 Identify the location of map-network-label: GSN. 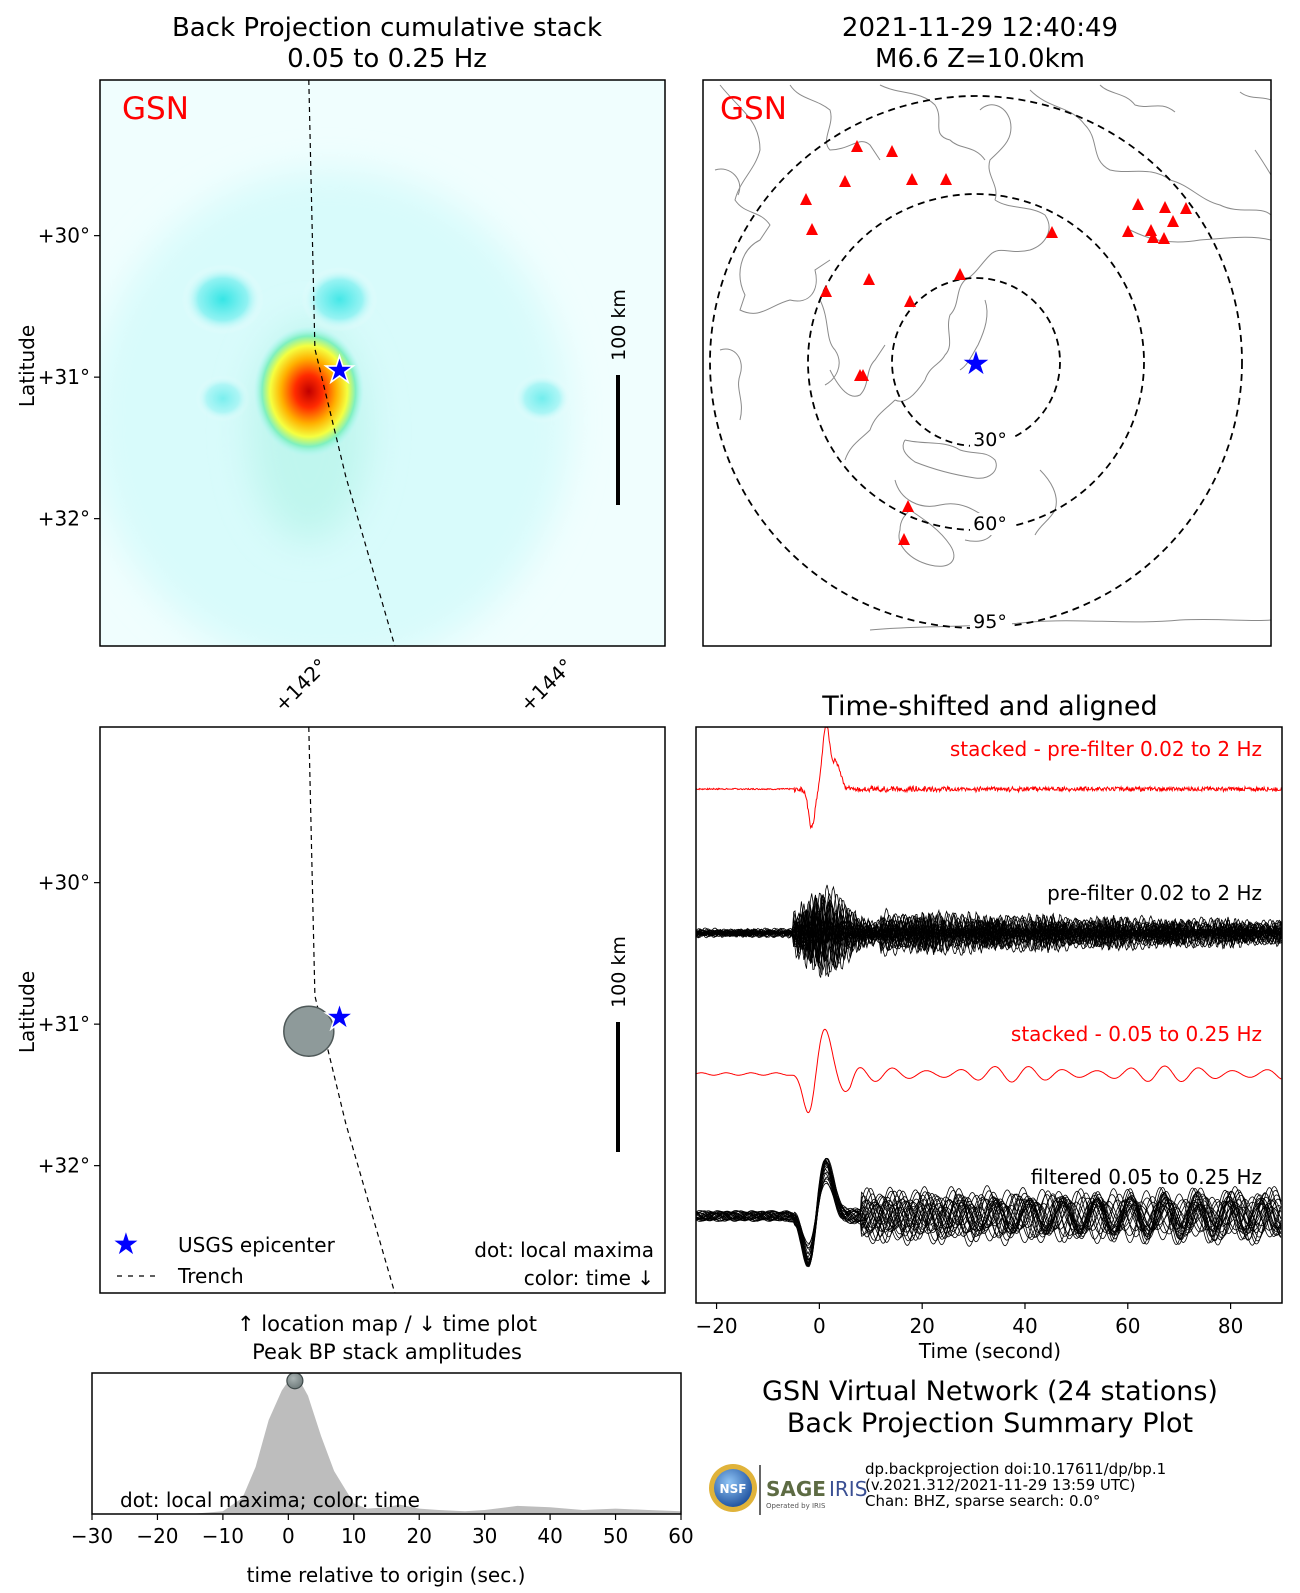
(753, 109).